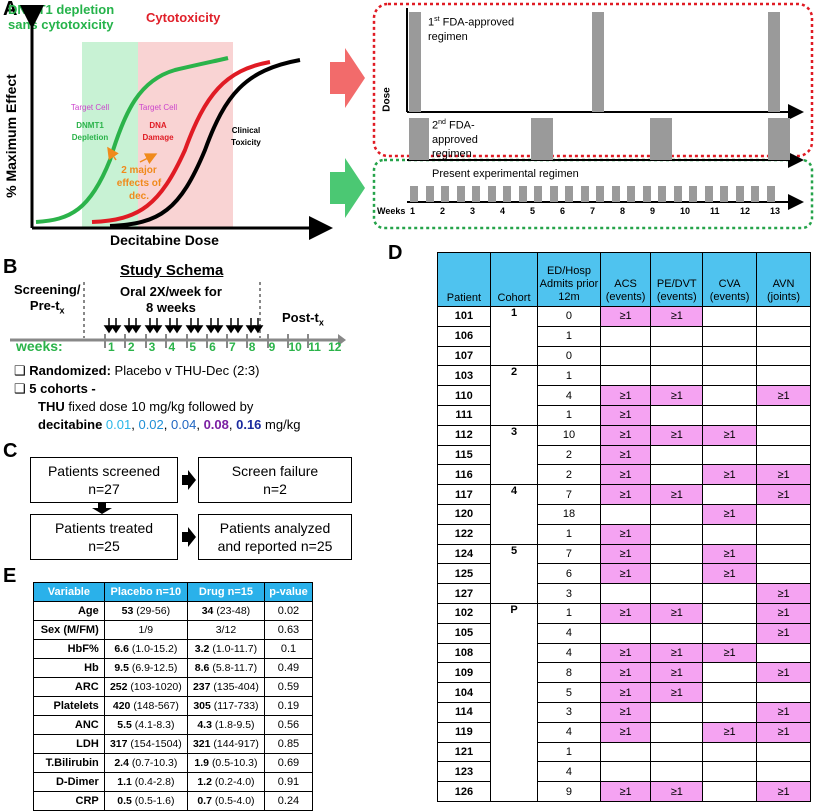 Image resolution: width=823 pixels, height=811 pixels. I want to click on red-curve, so click(181, 142).